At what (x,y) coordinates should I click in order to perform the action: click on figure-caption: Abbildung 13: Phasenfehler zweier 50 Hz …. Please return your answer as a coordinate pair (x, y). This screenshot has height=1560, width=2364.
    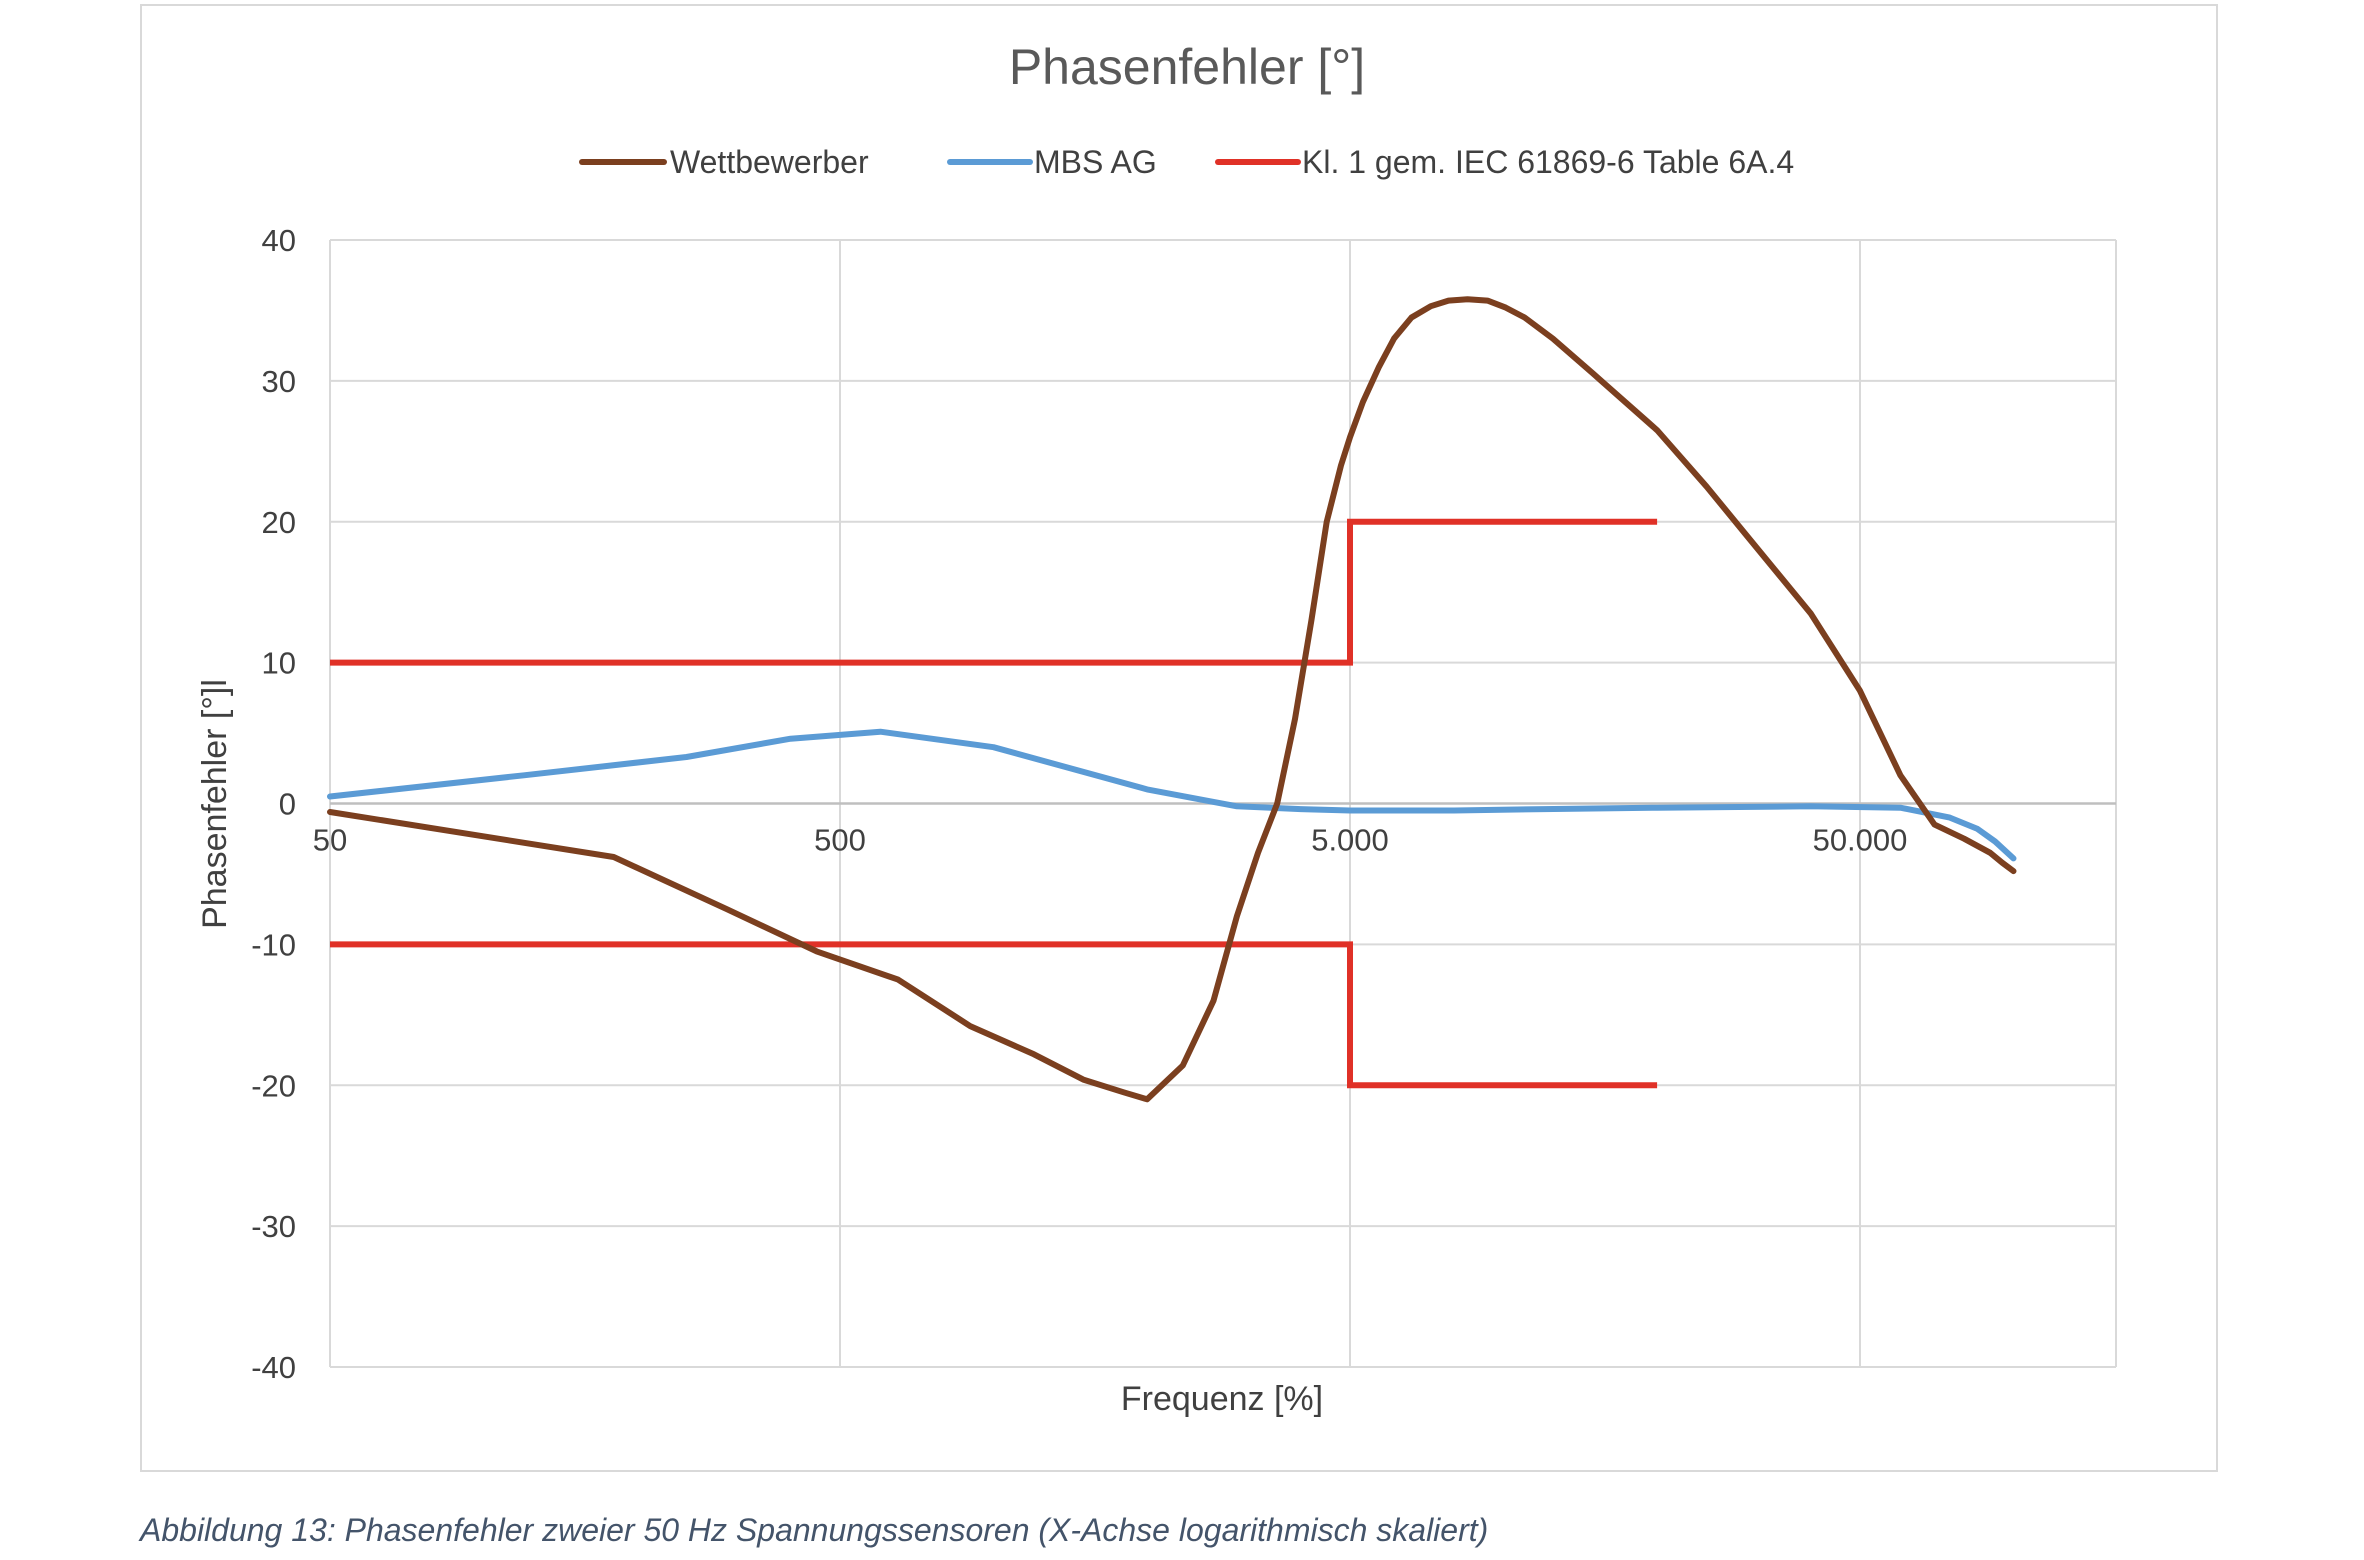
    Looking at the image, I should click on (814, 1530).